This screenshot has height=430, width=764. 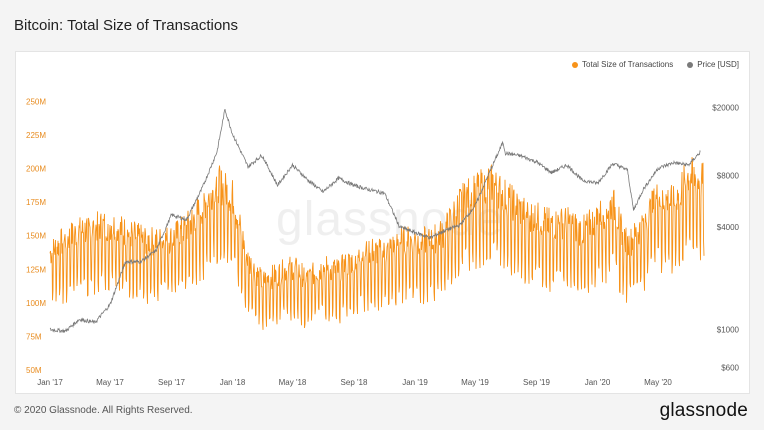 I want to click on glassnode-logo: glassnode, so click(x=703, y=410).